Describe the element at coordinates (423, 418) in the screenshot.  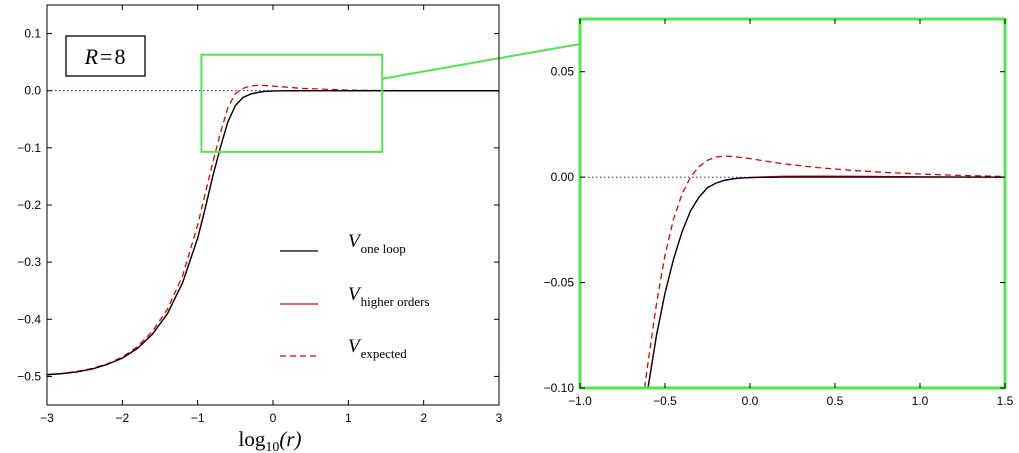
I see `main-x-tick-label: 2` at that location.